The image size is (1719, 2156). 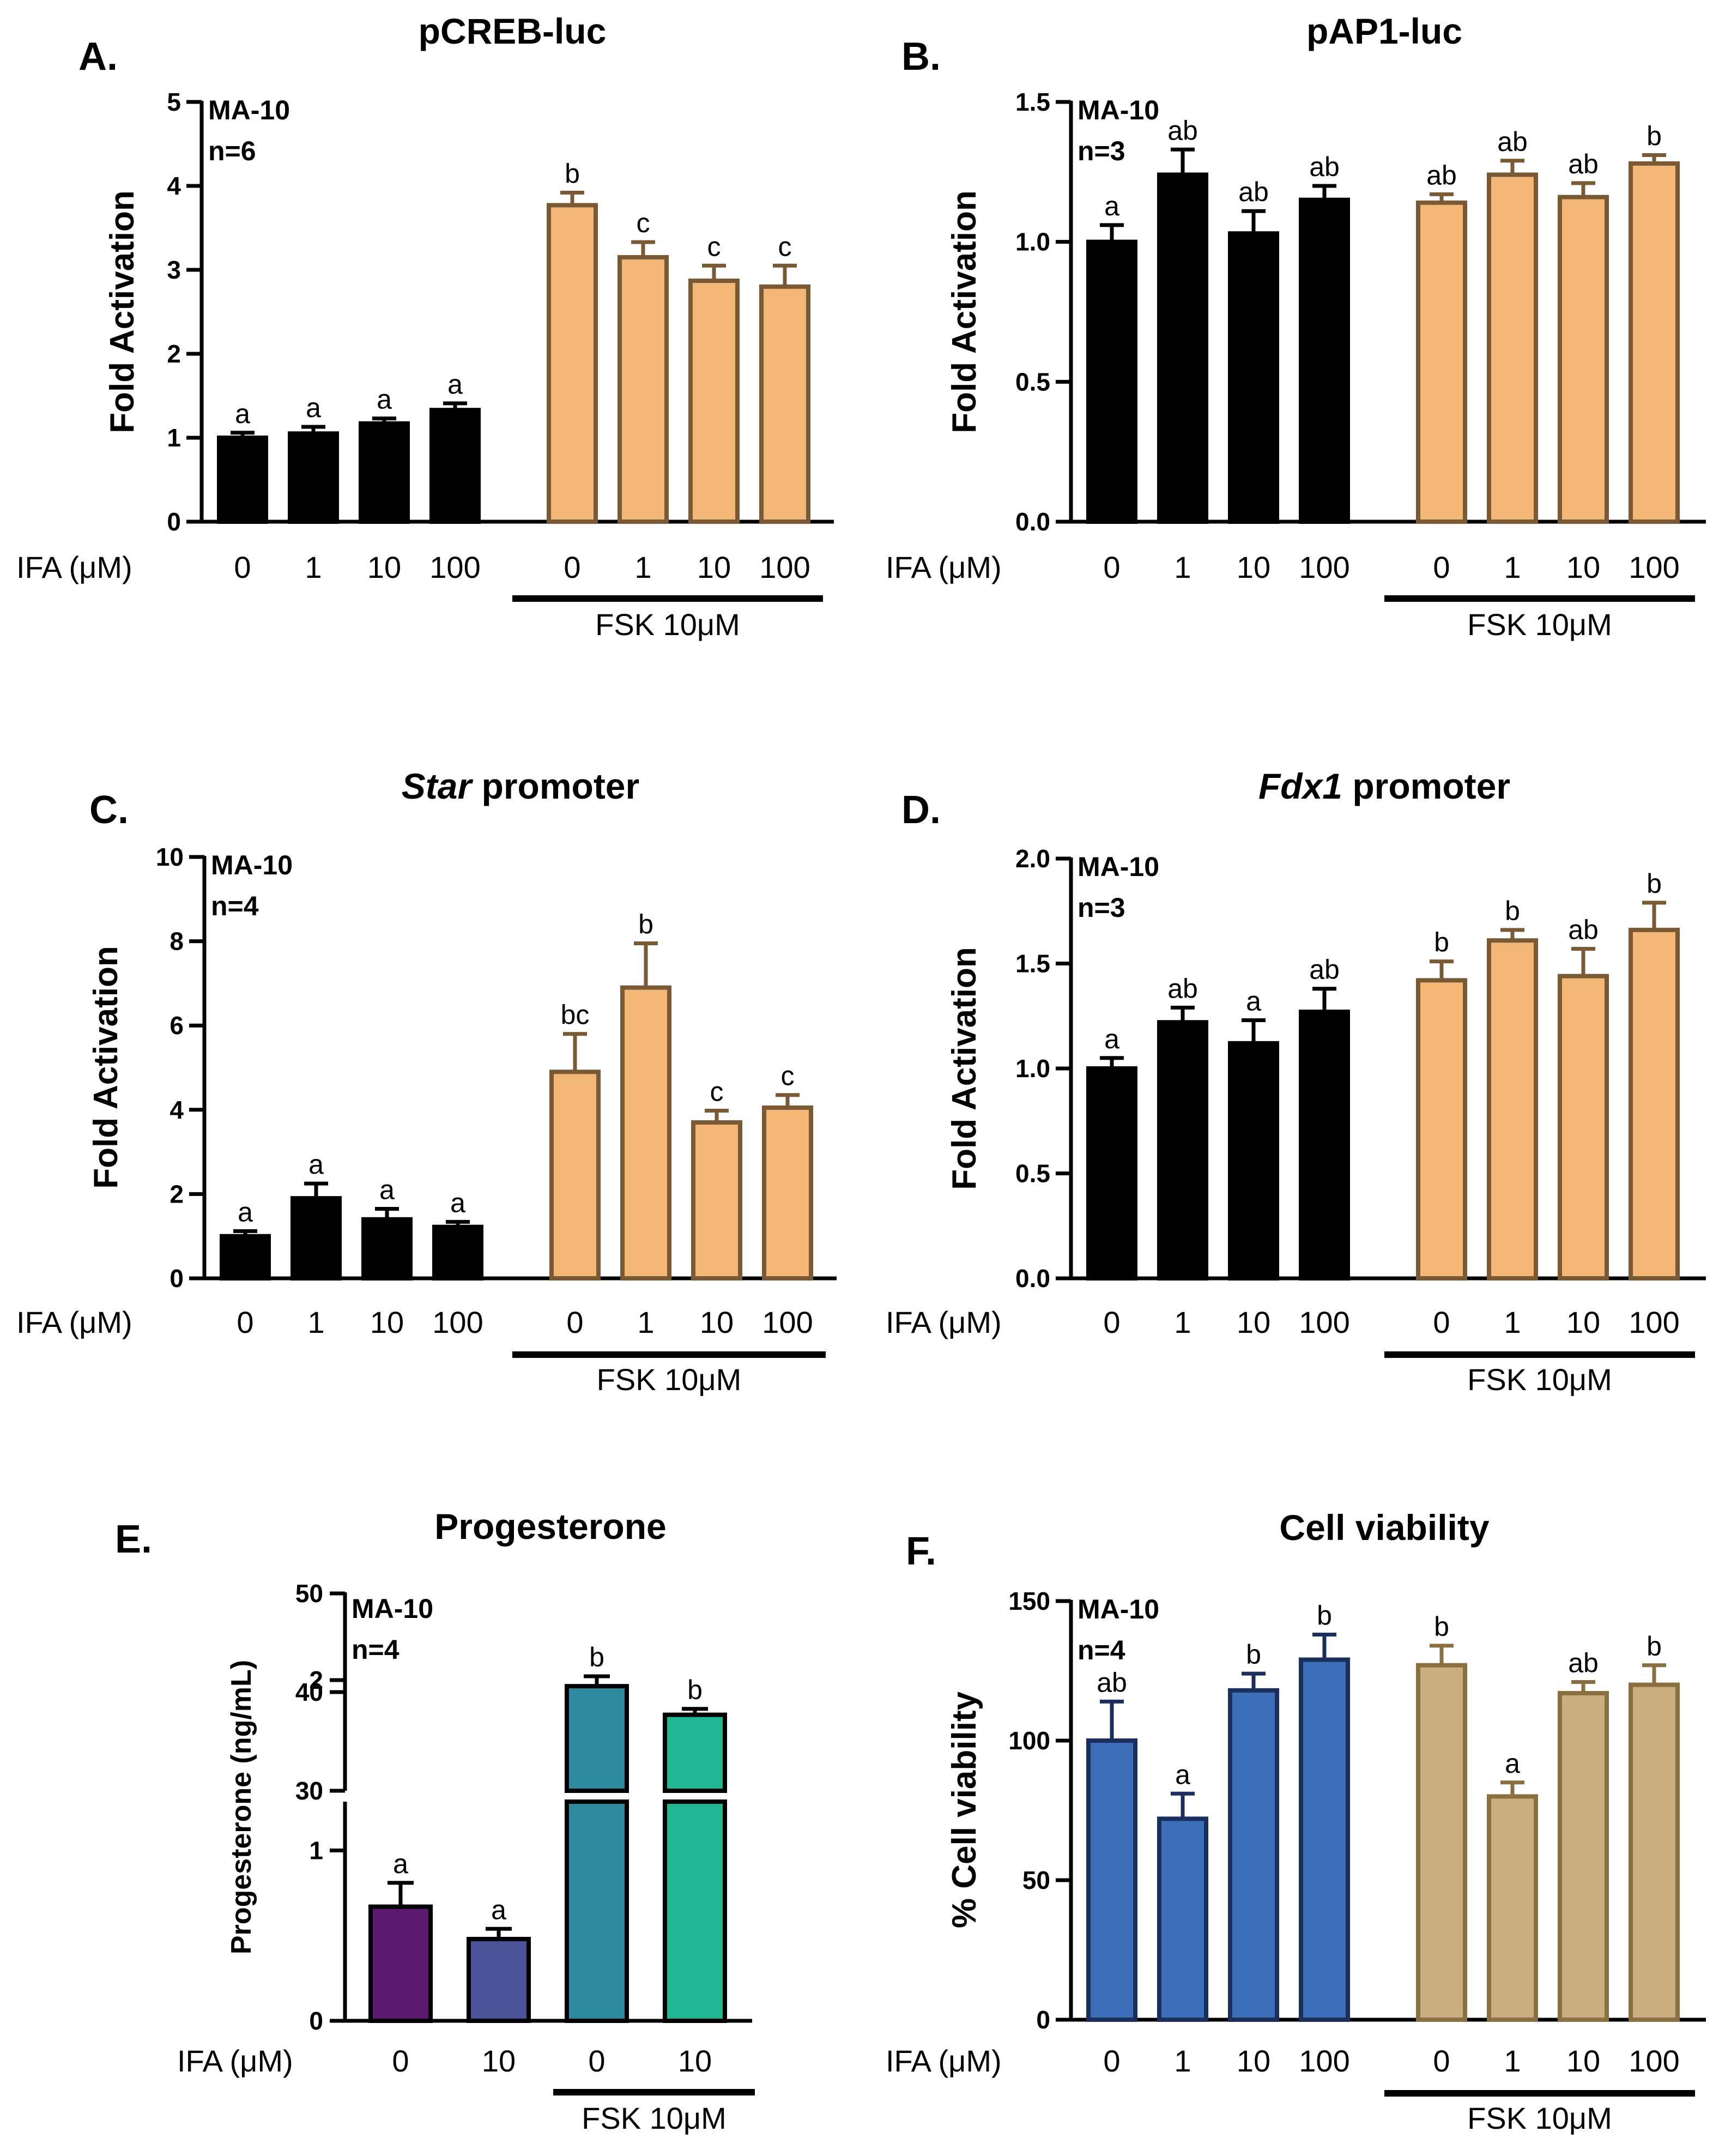 What do you see at coordinates (174, 438) in the screenshot?
I see `y-tick-label: 1` at bounding box center [174, 438].